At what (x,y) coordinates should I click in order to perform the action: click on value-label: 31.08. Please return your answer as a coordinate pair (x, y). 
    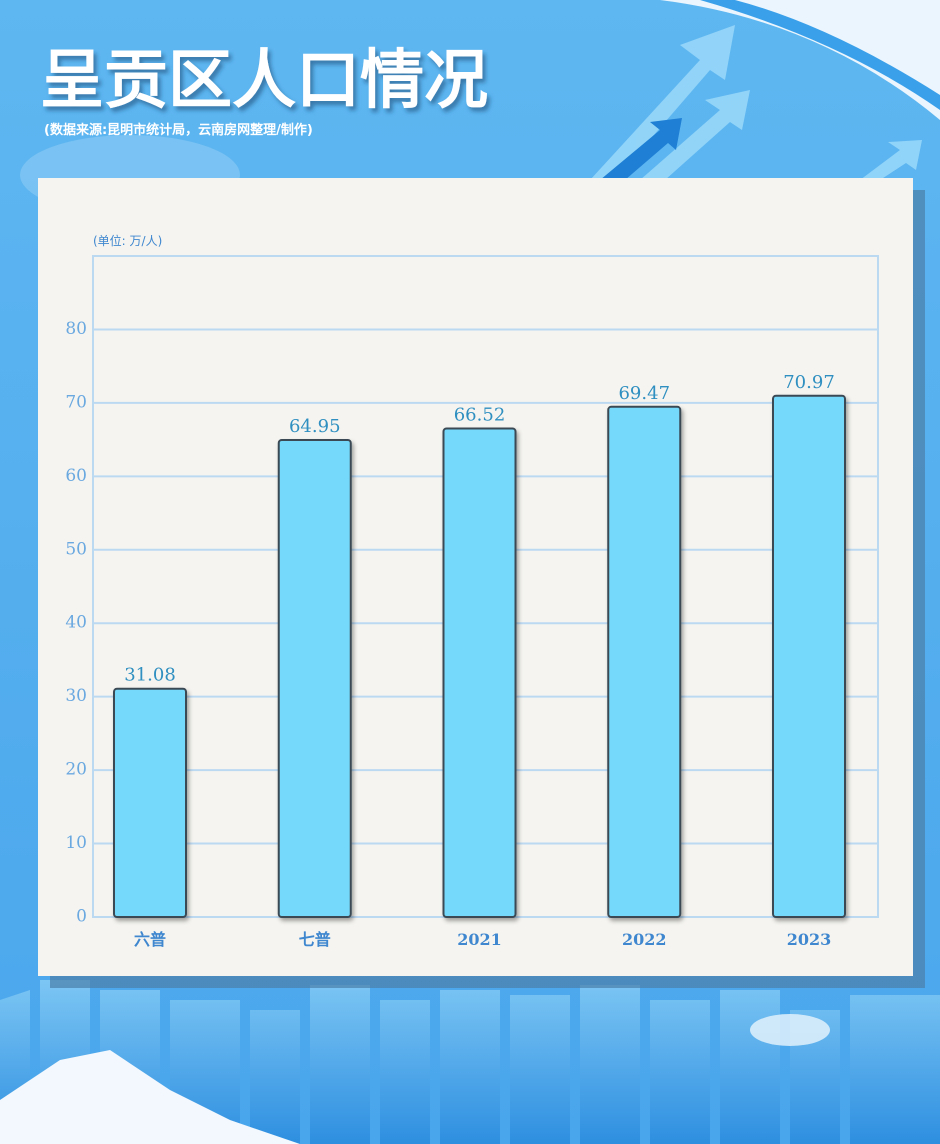
    Looking at the image, I should click on (150, 675).